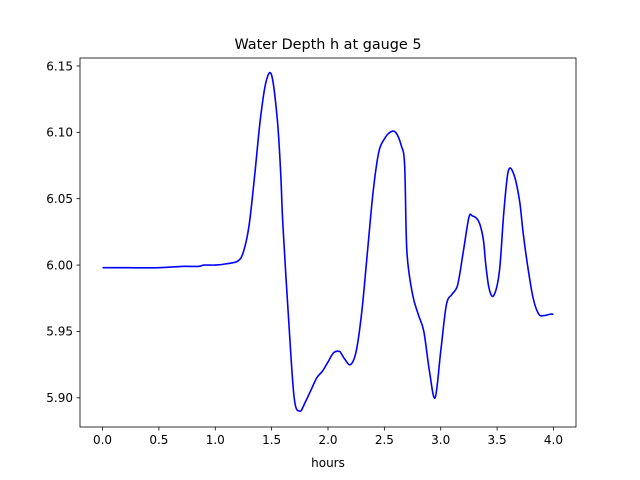  I want to click on y-tick-label: 5.90, so click(59, 398).